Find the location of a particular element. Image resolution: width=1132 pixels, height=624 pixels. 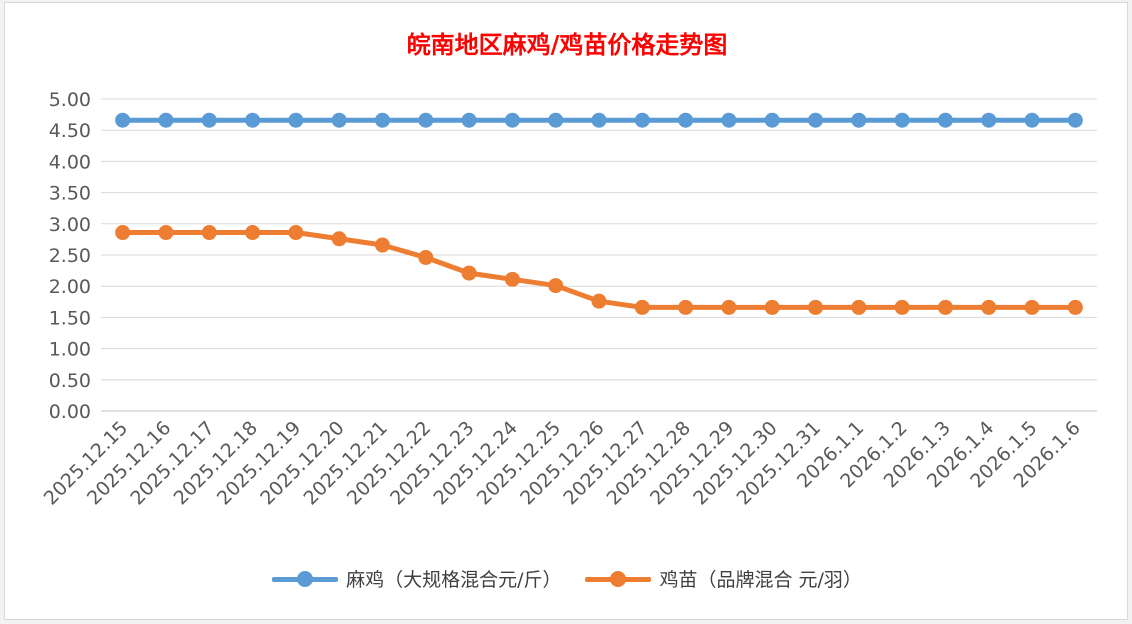

y-tick-label: 1.50 is located at coordinates (70, 318).